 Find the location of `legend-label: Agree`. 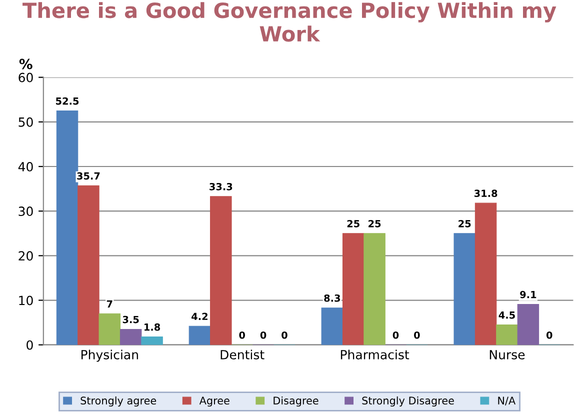

legend-label: Agree is located at coordinates (214, 401).